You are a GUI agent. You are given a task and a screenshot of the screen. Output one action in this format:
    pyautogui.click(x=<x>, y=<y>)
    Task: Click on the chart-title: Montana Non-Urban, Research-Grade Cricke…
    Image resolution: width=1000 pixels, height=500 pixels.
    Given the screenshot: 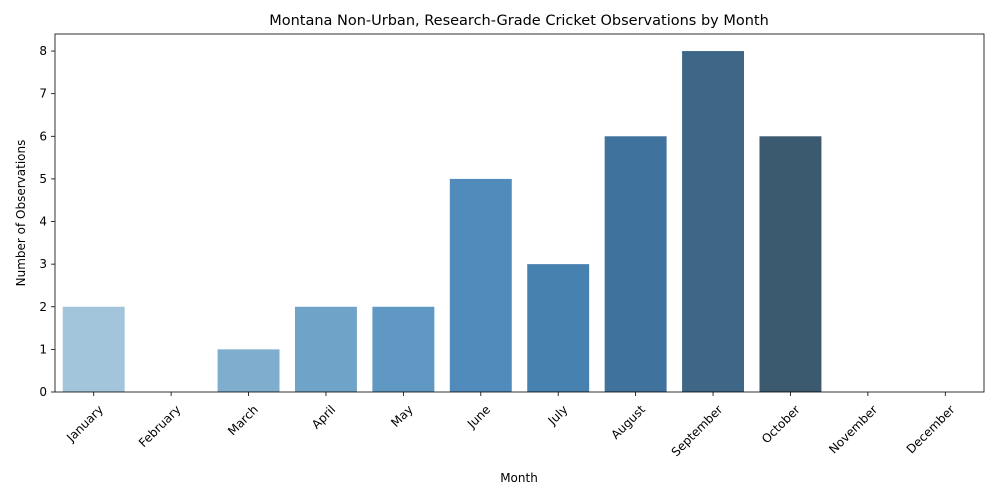 What is the action you would take?
    pyautogui.click(x=519, y=21)
    